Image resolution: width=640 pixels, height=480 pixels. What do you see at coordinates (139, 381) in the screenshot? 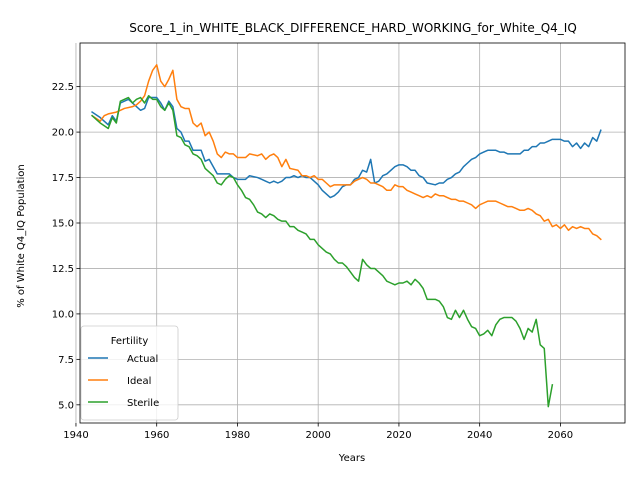
I see `legend-label-ideal: Ideal` at bounding box center [139, 381].